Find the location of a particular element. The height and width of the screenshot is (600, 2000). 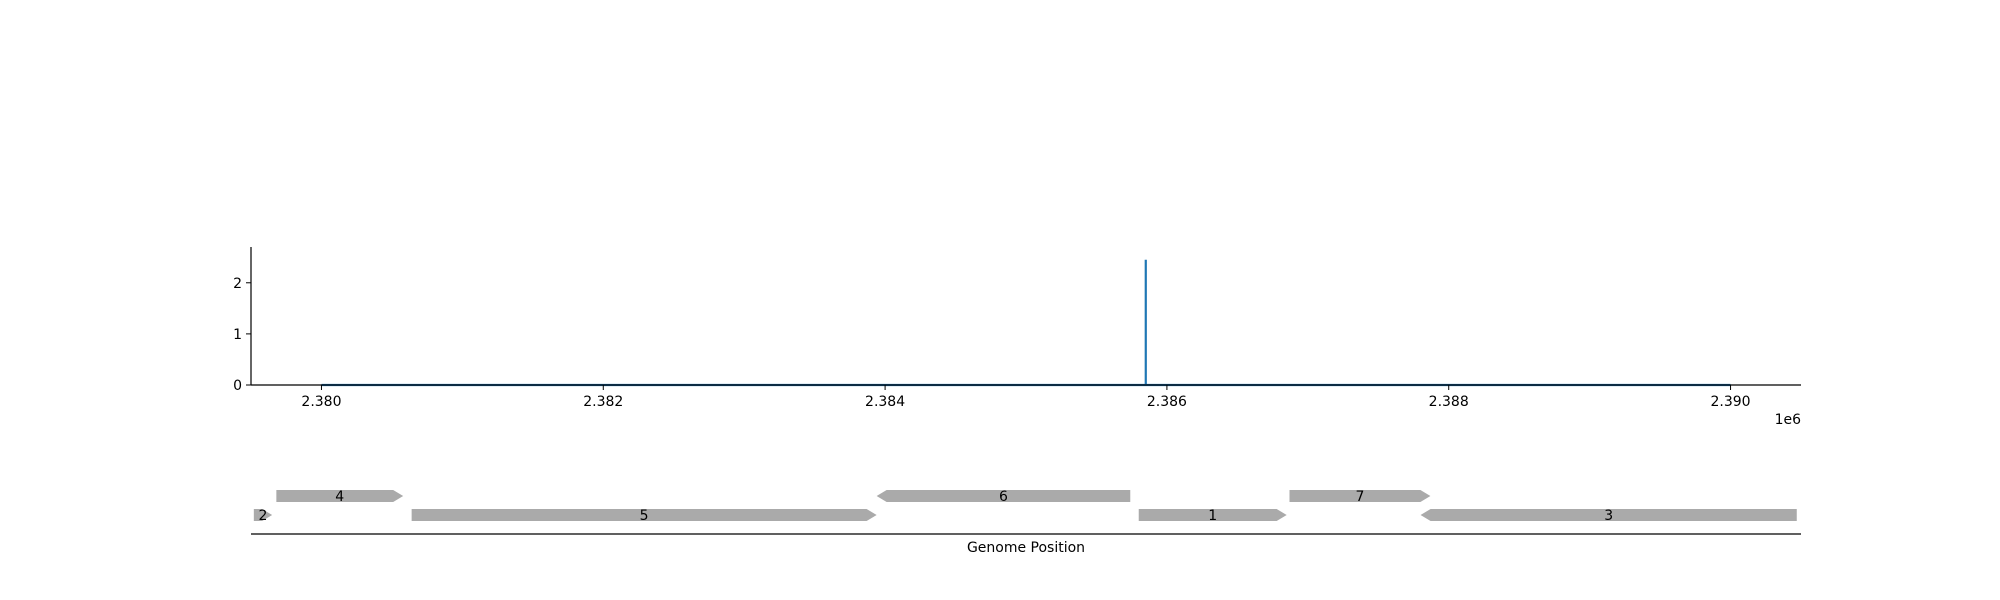

y-tick-label: 1 is located at coordinates (237, 335).